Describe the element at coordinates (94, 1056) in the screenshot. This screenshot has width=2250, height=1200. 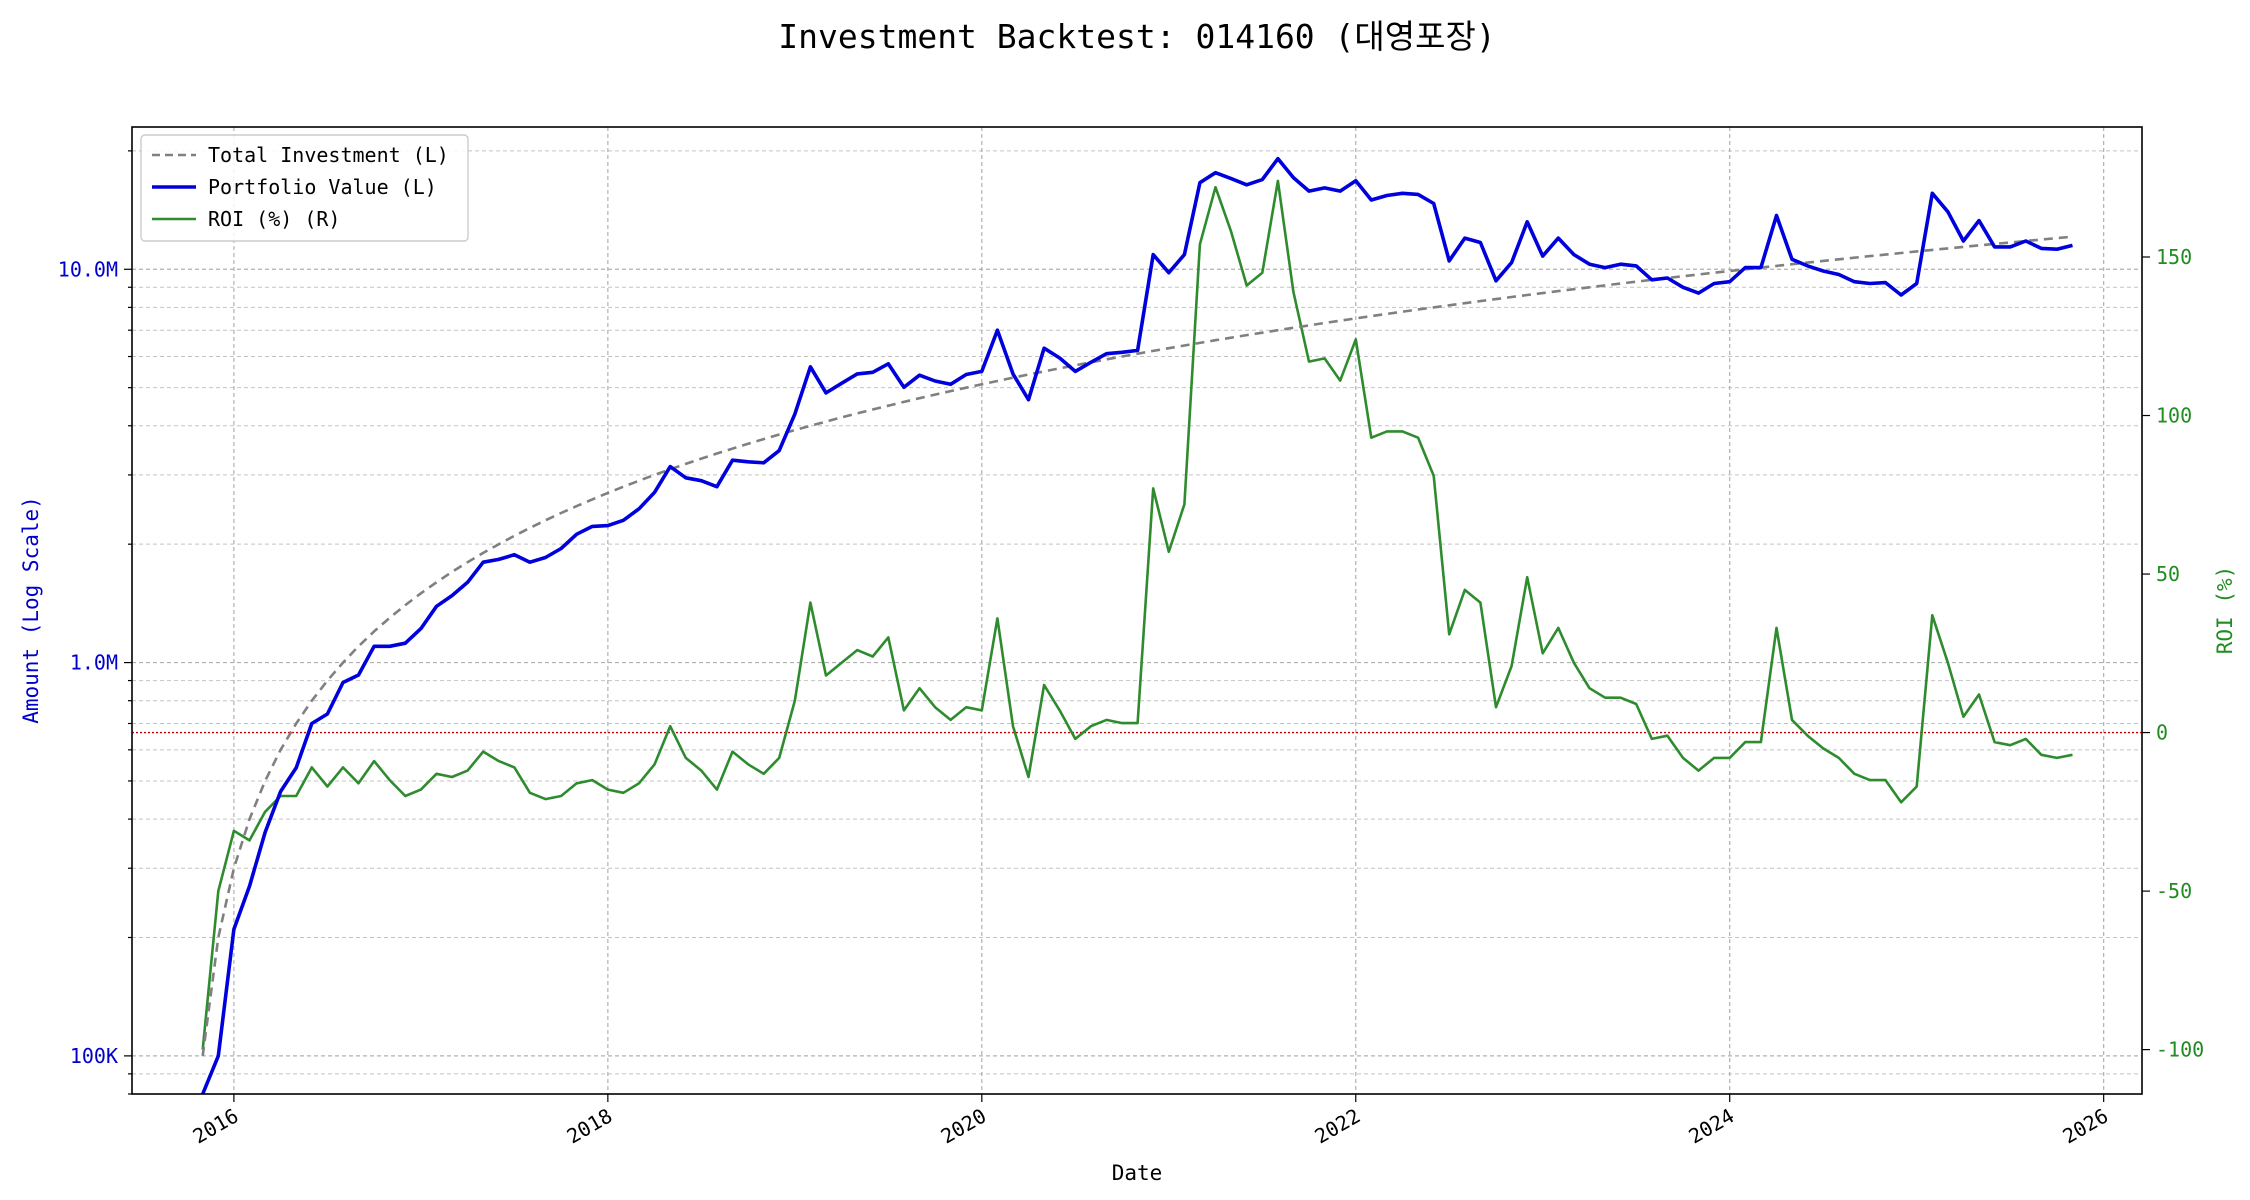
I see `y-left-tick-label: 100K` at that location.